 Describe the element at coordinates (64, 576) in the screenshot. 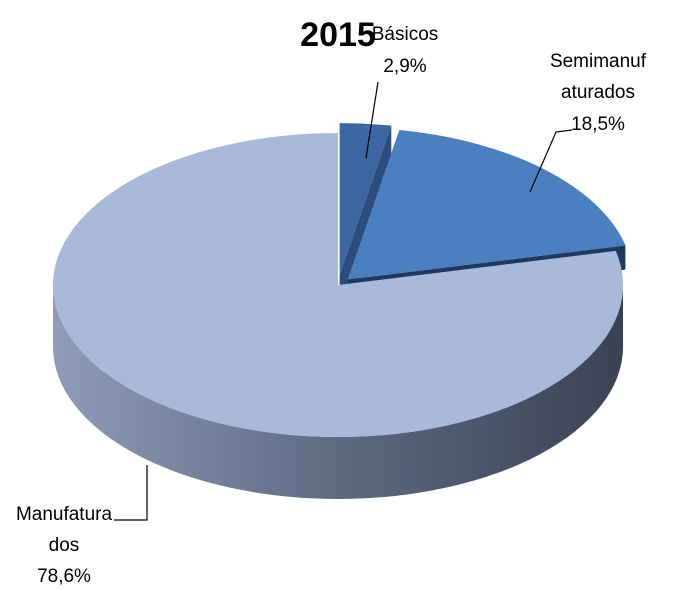

I see `value-label: 78,6%` at that location.